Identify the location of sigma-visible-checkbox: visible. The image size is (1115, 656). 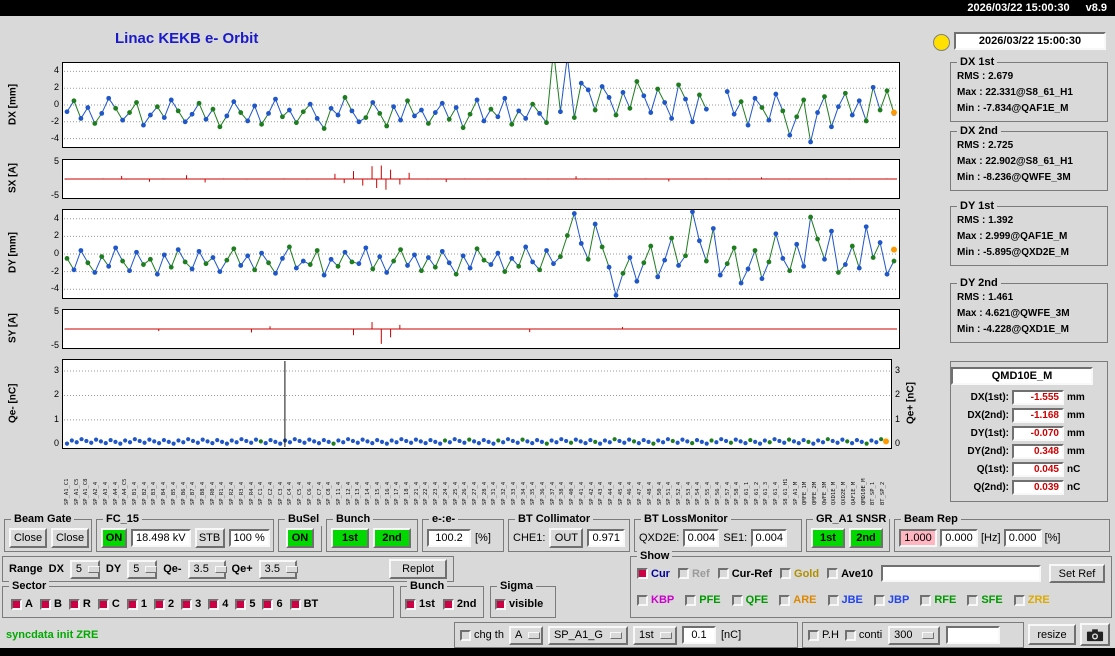
(519, 604).